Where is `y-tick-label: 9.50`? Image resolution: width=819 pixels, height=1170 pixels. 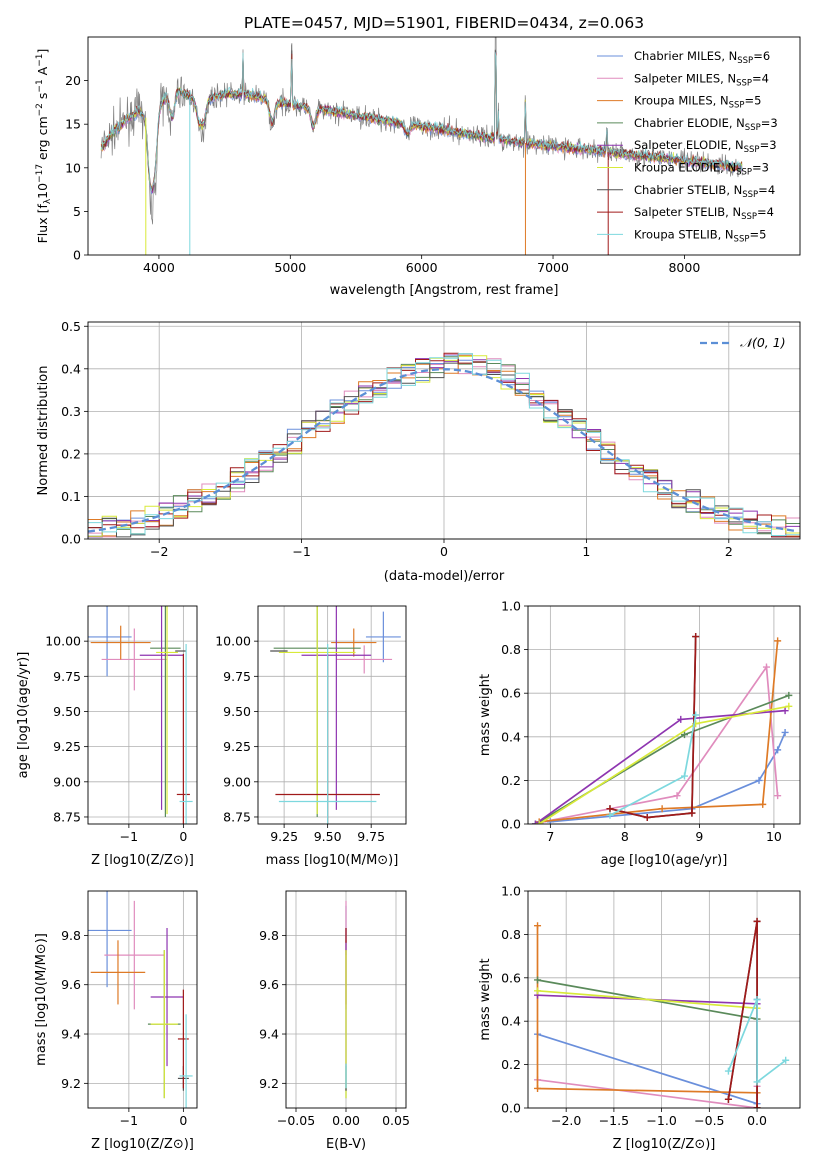 y-tick-label: 9.50 is located at coordinates (67, 711).